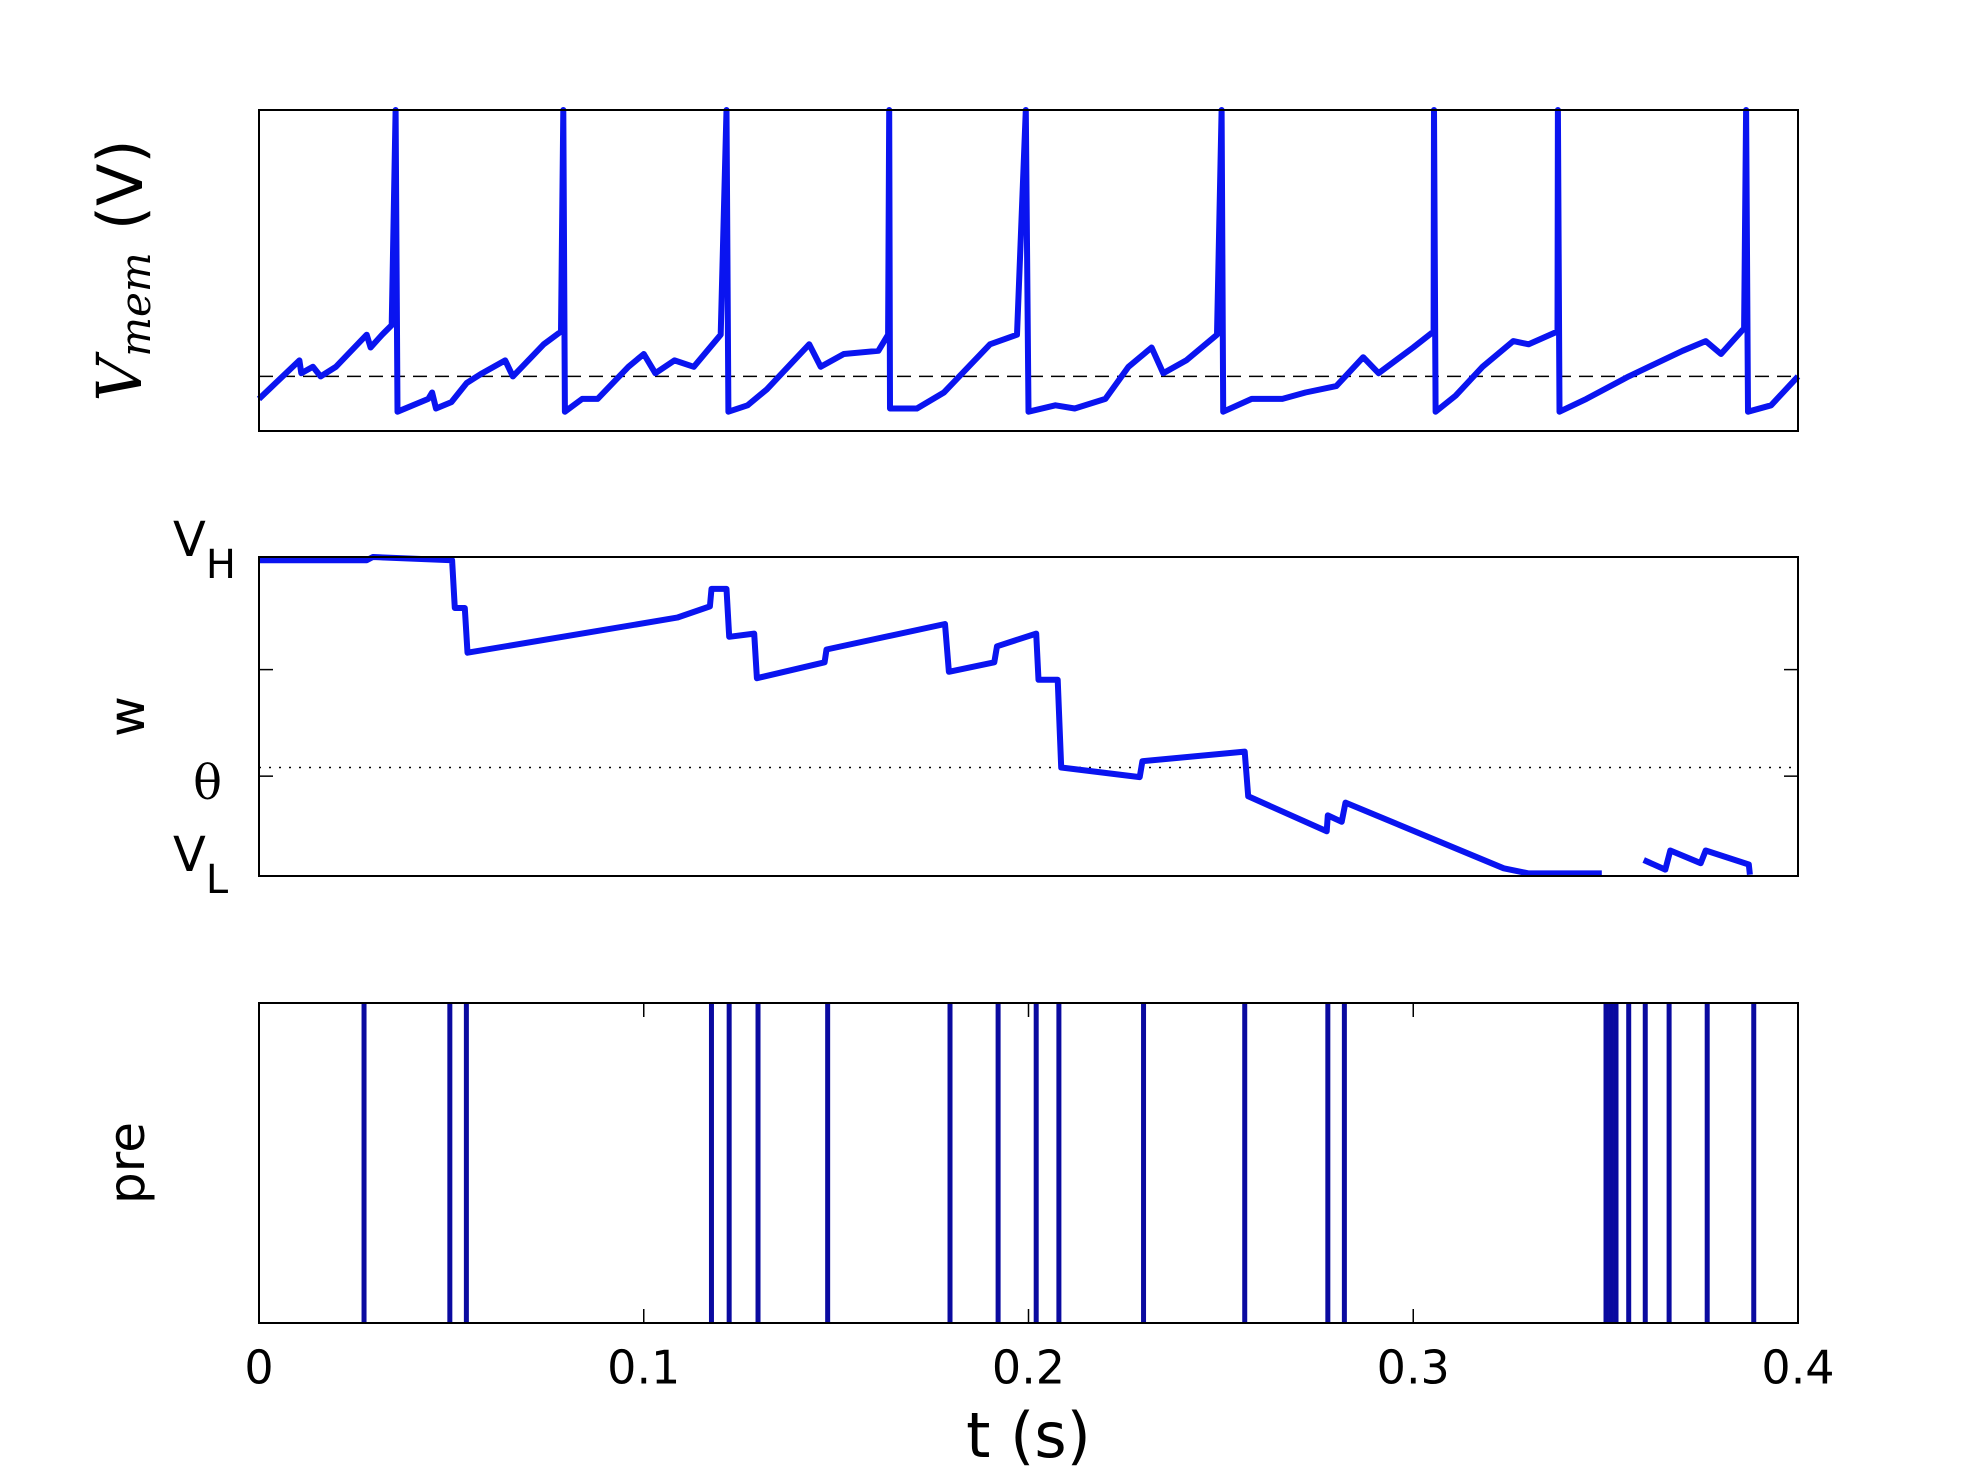 Image resolution: width=1971 pixels, height=1480 pixels. I want to click on y-tick-label-text: θ, so click(207, 783).